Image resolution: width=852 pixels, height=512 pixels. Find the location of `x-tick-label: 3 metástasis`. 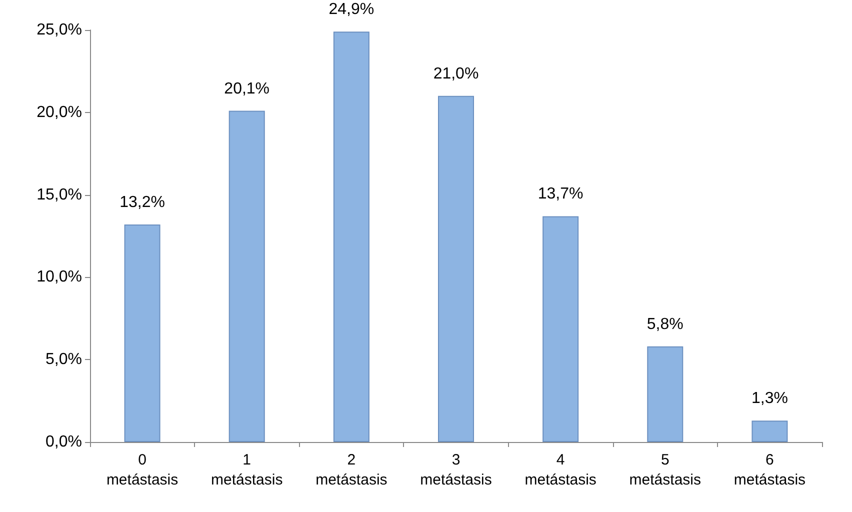

x-tick-label: 3 metástasis is located at coordinates (456, 470).